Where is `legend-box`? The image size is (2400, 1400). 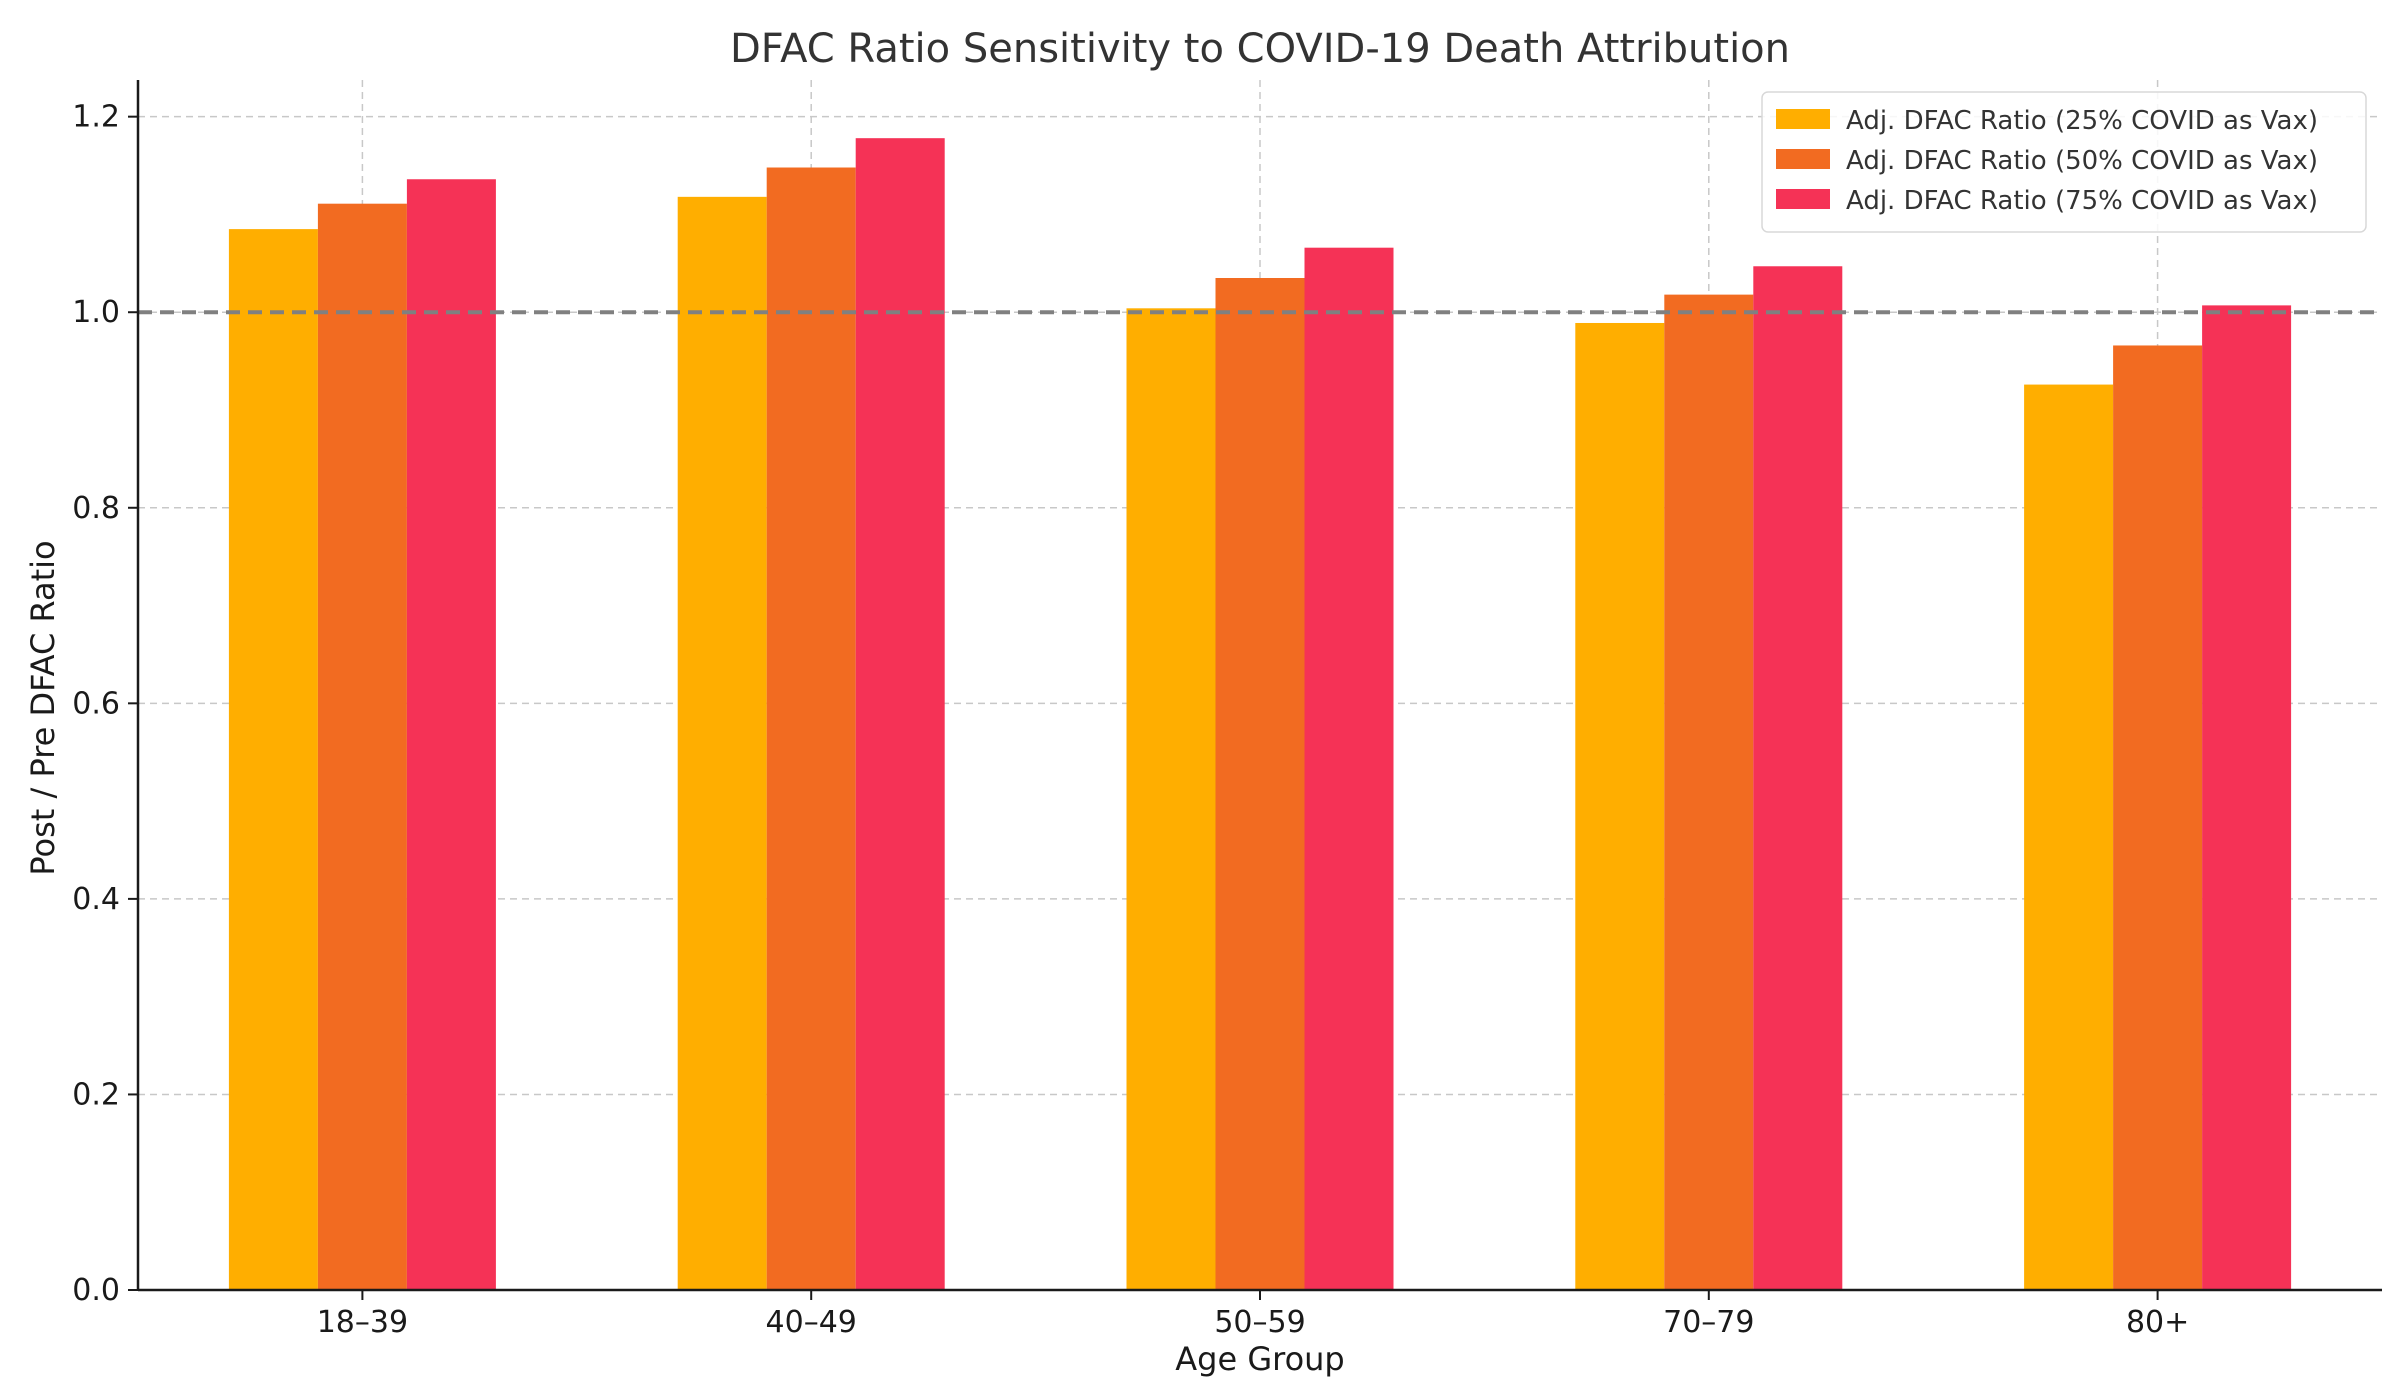
legend-box is located at coordinates (2064, 162).